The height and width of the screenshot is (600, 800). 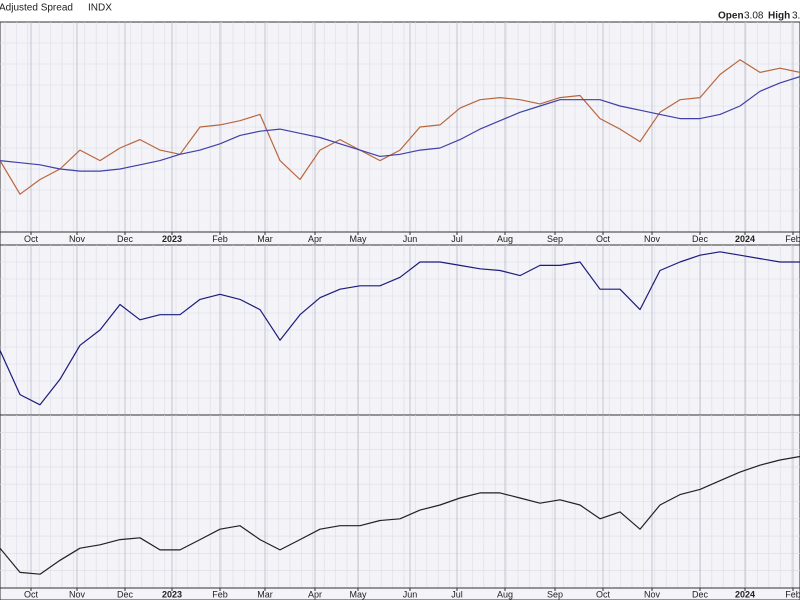 I want to click on header-symbol: INDX, so click(x=100, y=8).